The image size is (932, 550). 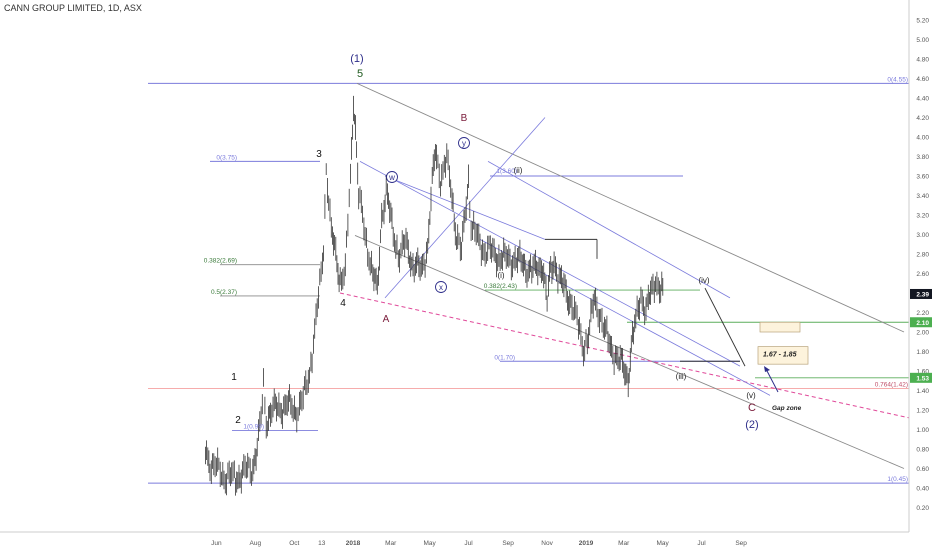 I want to click on fib-level-label: 0.764(1.42), so click(x=891, y=385).